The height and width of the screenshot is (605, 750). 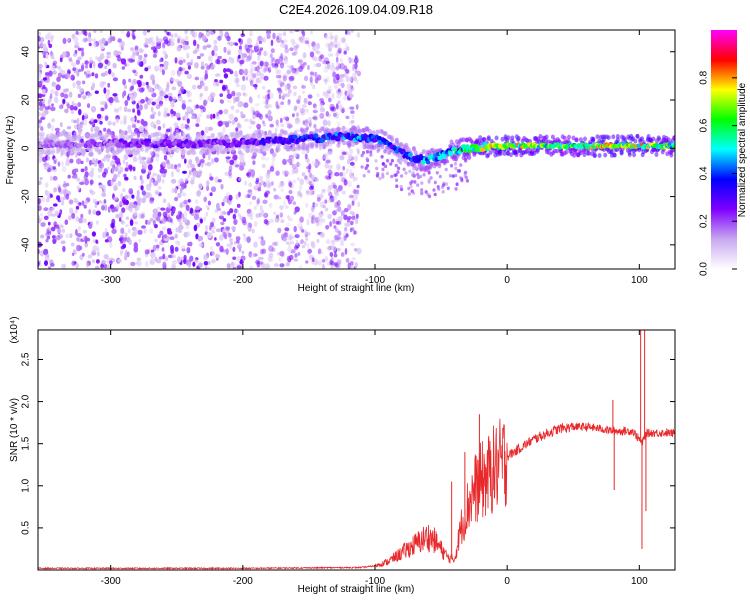 What do you see at coordinates (718, 173) in the screenshot?
I see `colorbar-ticks: 0.00.20.40.60.8` at bounding box center [718, 173].